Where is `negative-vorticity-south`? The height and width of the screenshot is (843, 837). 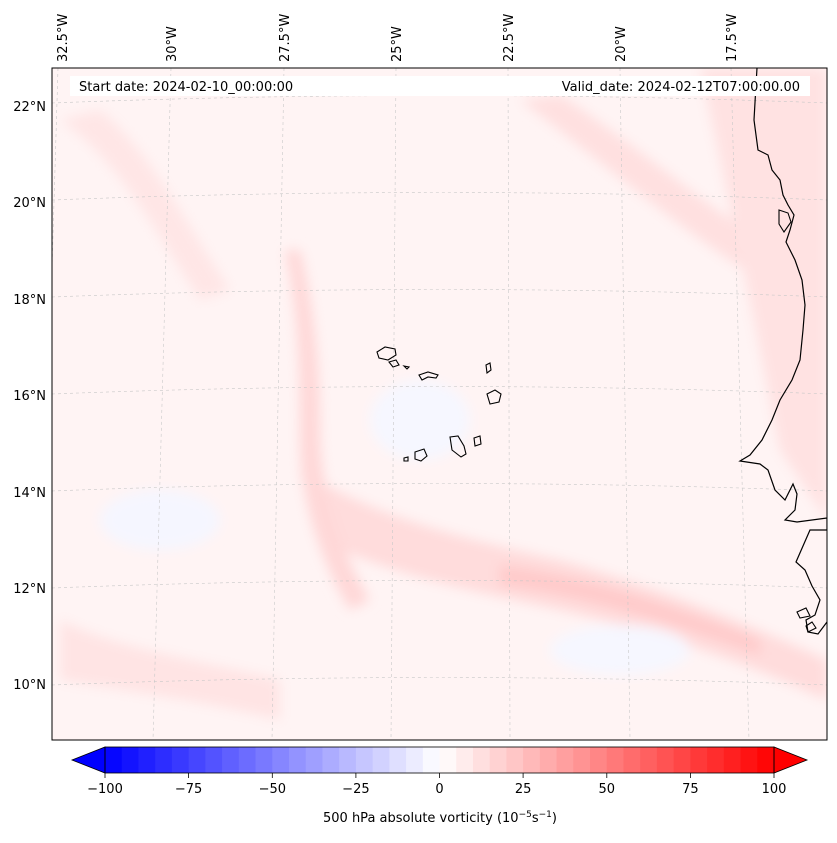
negative-vorticity-south is located at coordinates (620, 650).